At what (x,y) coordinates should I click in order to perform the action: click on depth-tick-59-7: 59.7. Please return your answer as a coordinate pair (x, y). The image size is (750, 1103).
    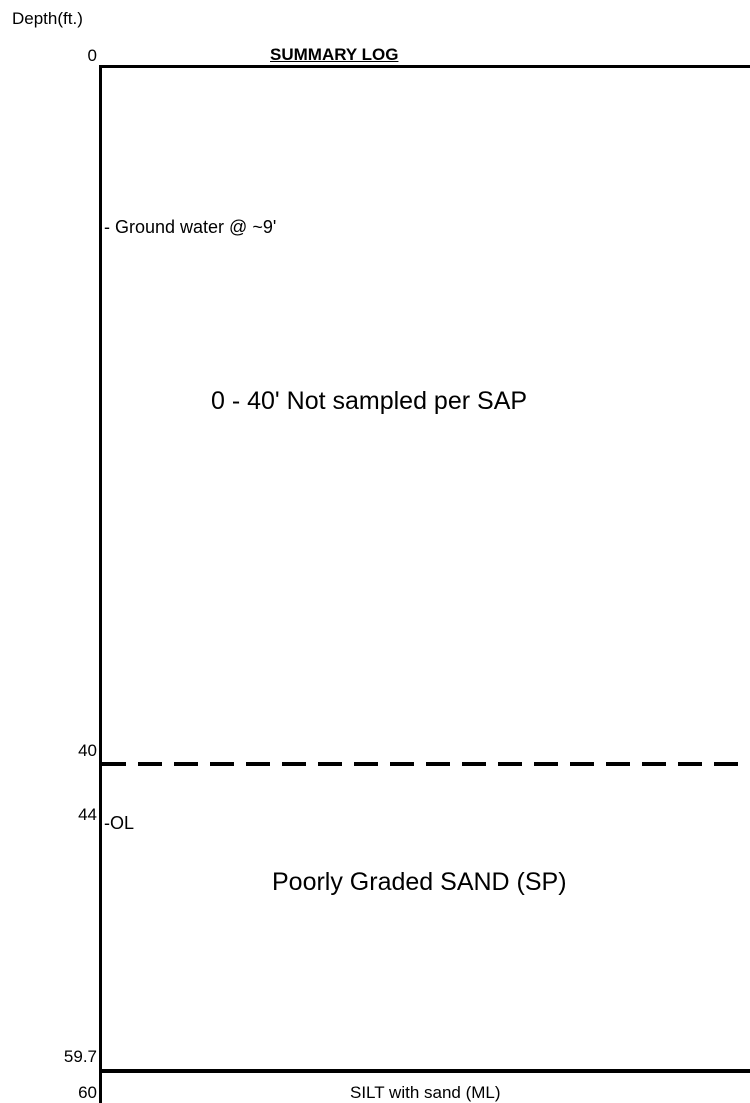
    Looking at the image, I should click on (80, 1056).